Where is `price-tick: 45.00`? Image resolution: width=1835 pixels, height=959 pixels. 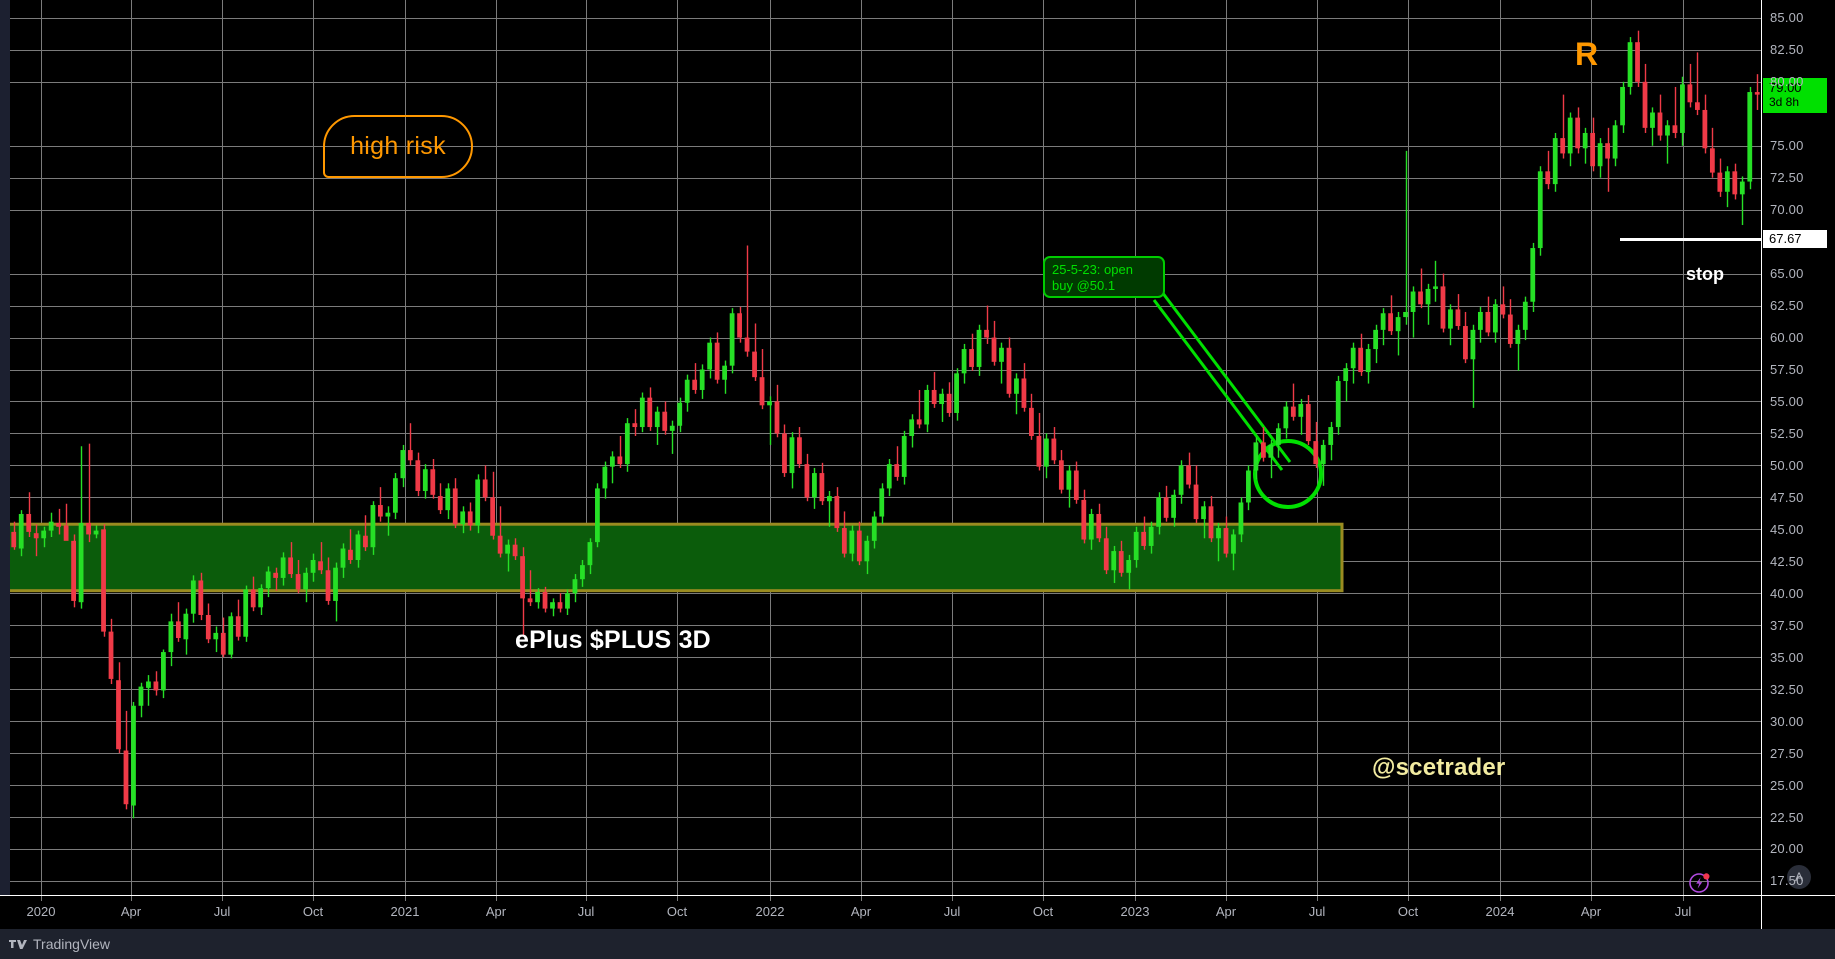
price-tick: 45.00 is located at coordinates (1787, 529).